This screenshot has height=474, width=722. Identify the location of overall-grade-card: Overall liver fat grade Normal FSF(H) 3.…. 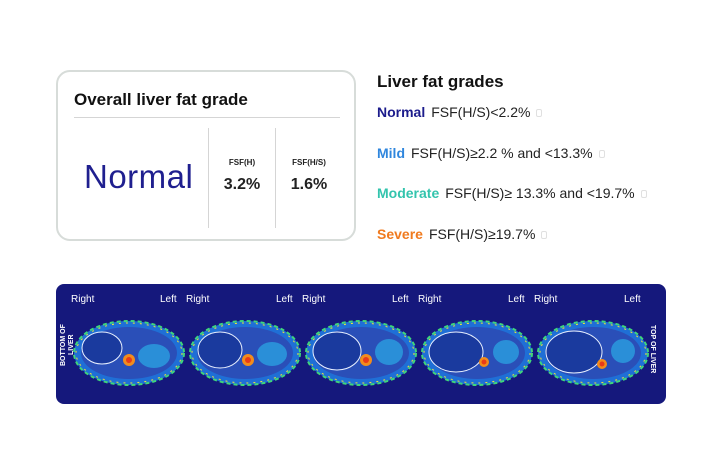
(206, 155).